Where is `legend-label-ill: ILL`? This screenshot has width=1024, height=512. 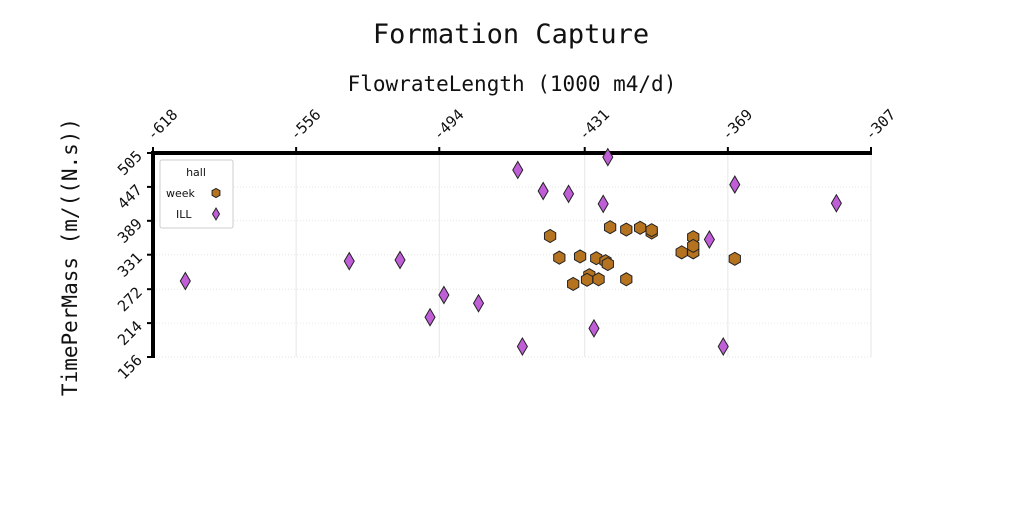 legend-label-ill: ILL is located at coordinates (184, 214).